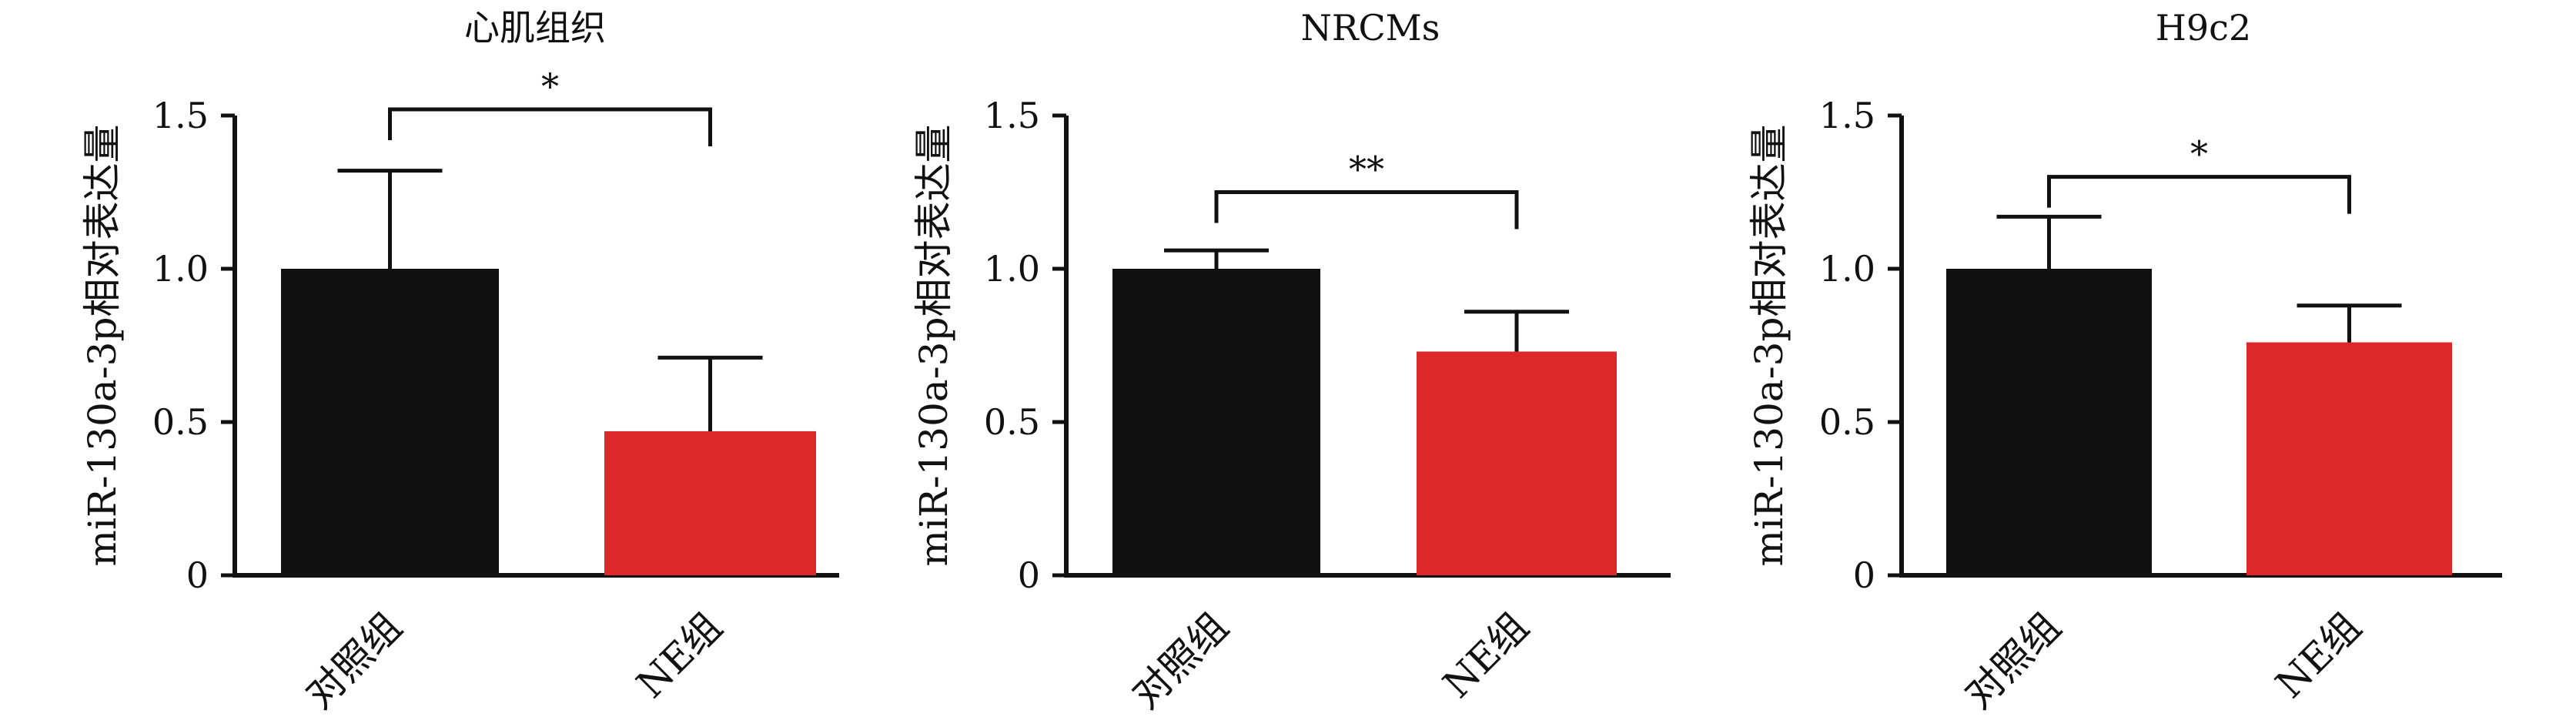 This screenshot has height=717, width=2576. Describe the element at coordinates (535, 28) in the screenshot. I see `chart-title: 心肌组织` at that location.